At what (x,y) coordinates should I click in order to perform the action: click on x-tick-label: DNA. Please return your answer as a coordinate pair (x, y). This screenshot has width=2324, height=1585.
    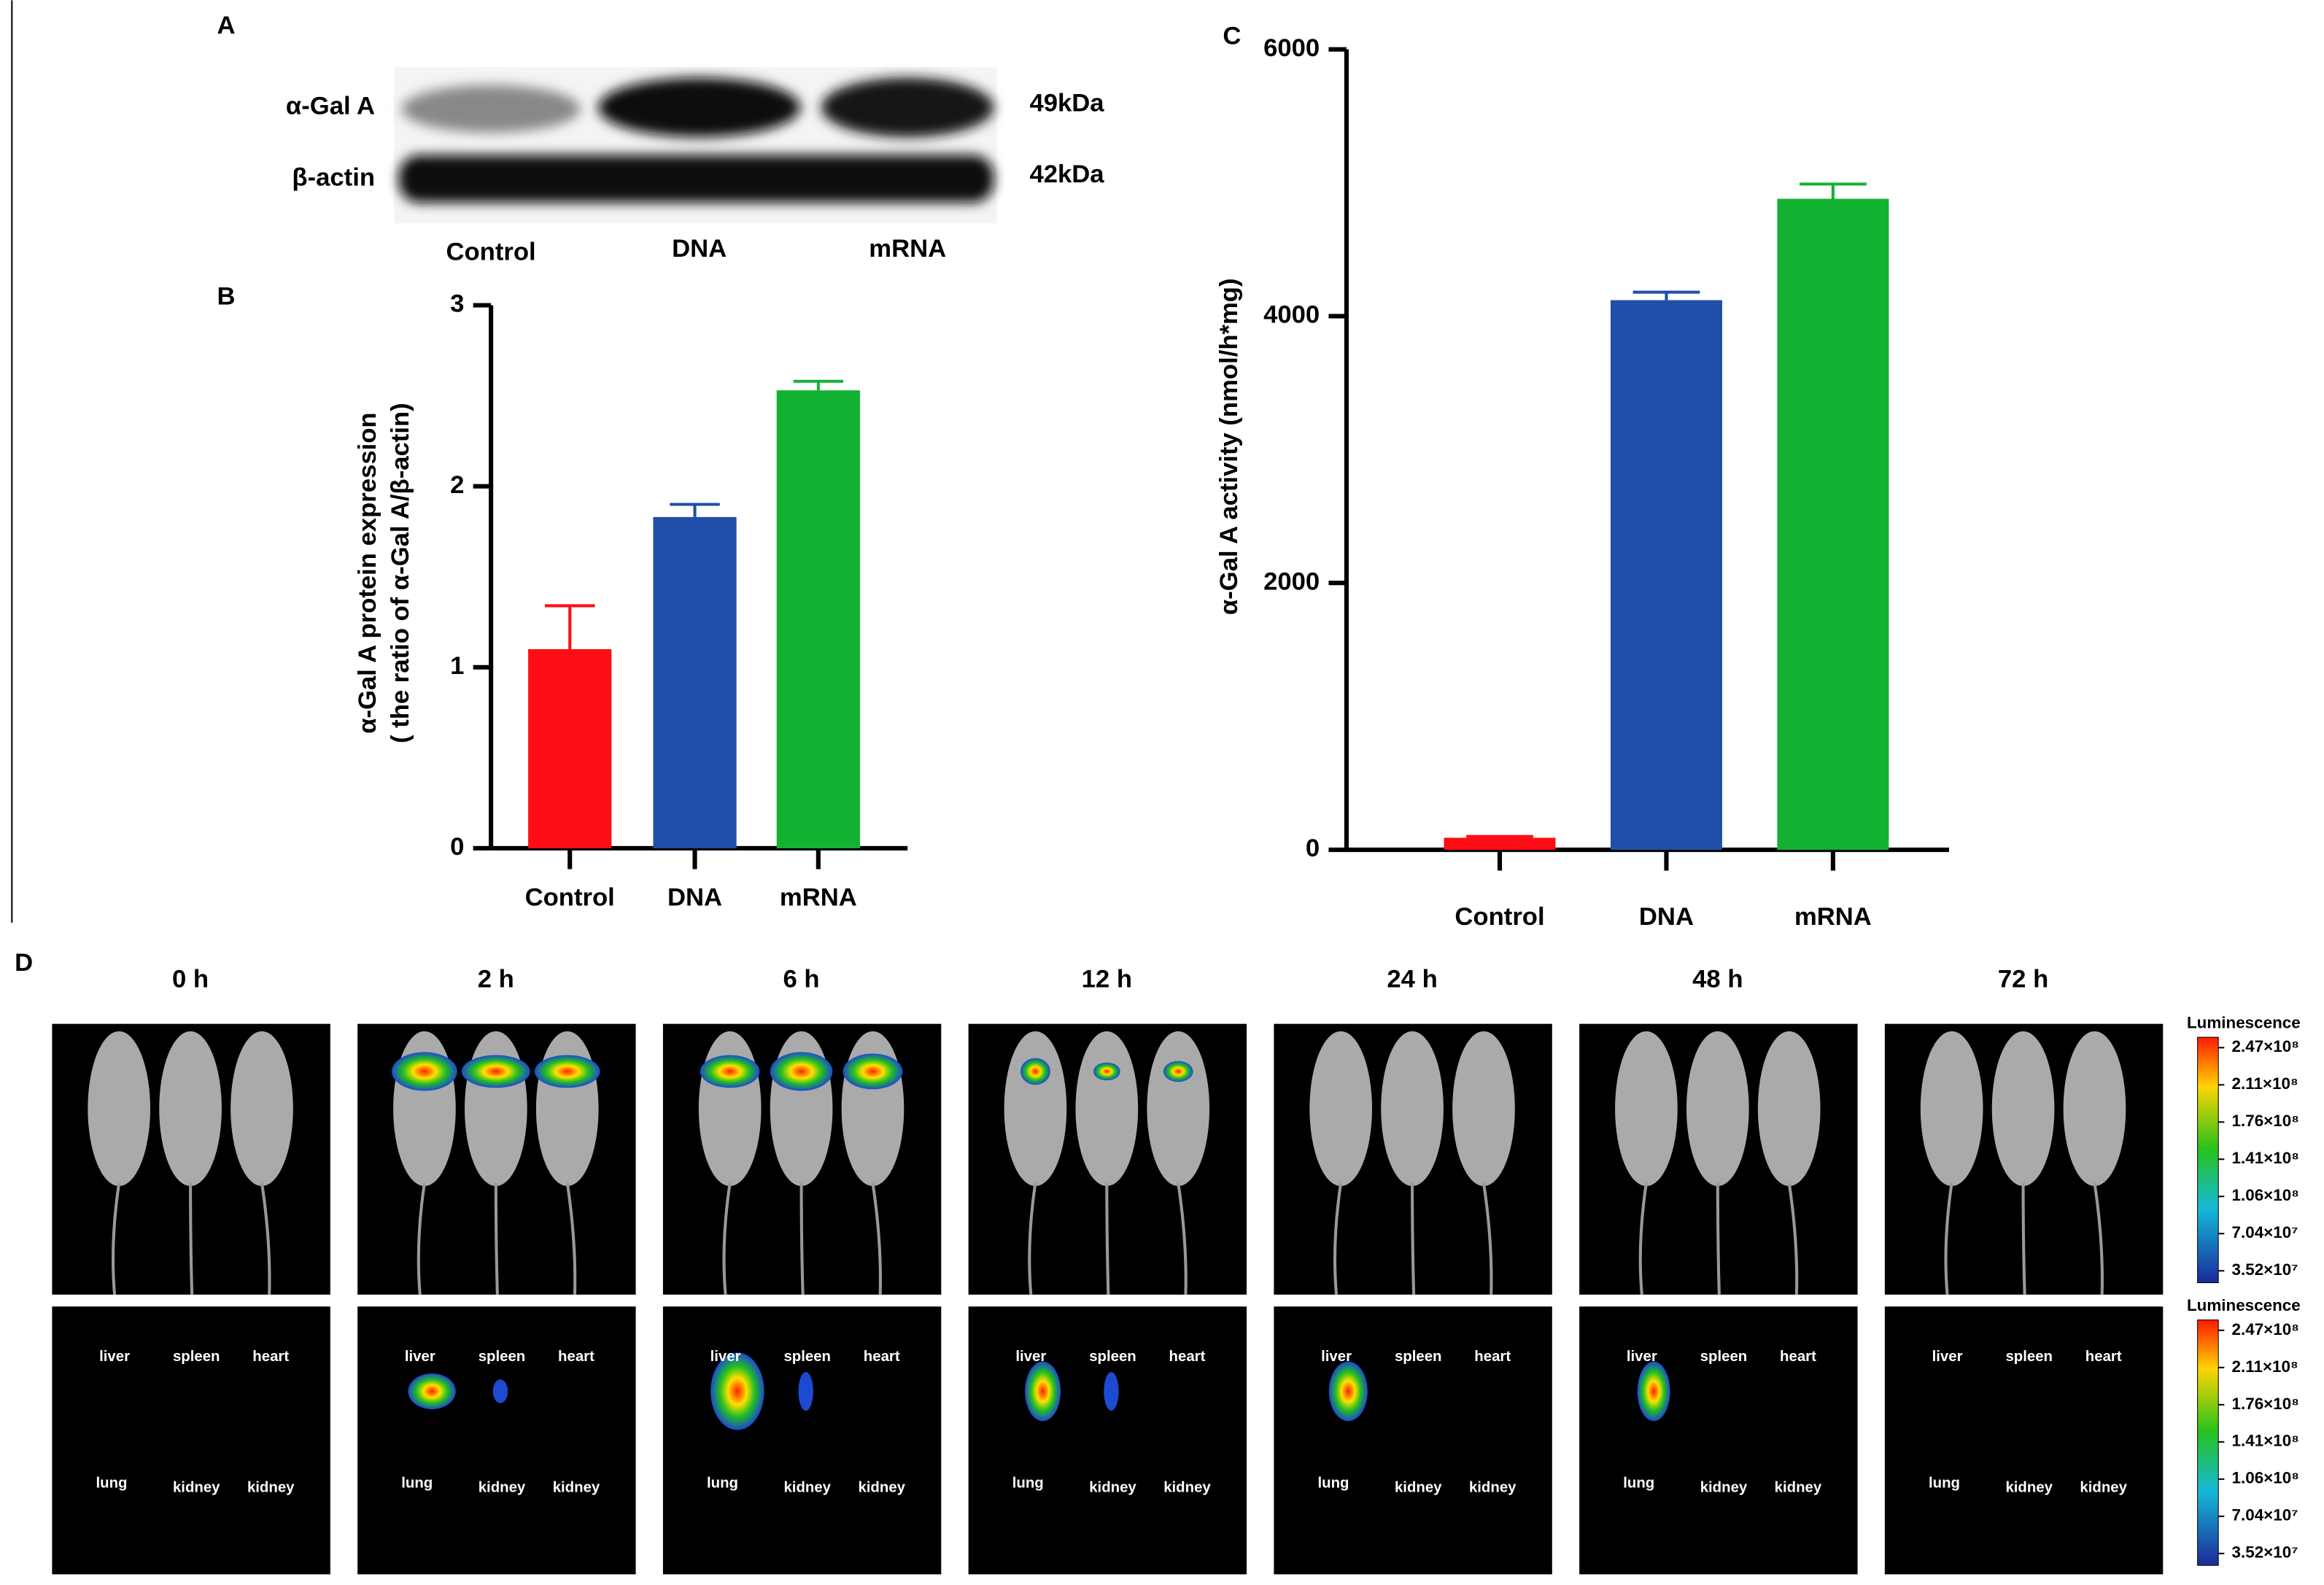
    Looking at the image, I should click on (694, 897).